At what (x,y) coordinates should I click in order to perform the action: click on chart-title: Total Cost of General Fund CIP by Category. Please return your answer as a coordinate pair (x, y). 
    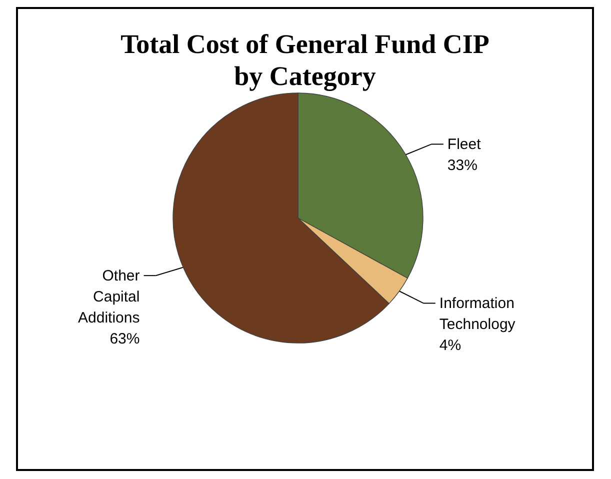
    Looking at the image, I should click on (305, 60).